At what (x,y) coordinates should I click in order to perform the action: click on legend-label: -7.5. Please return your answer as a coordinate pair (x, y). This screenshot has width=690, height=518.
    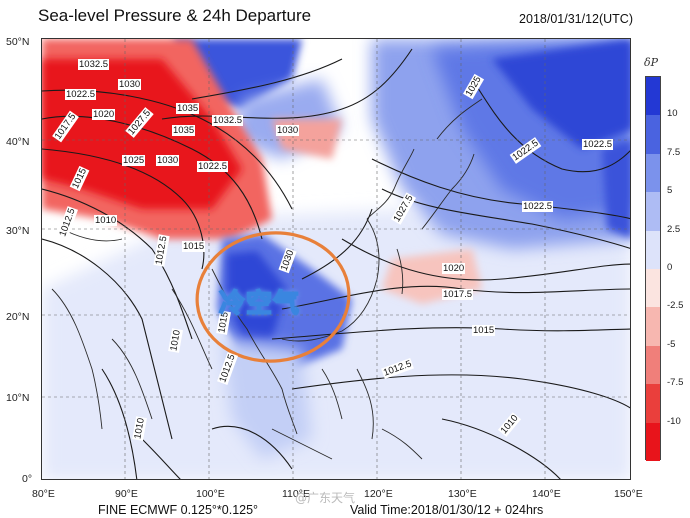
    Looking at the image, I should click on (675, 383).